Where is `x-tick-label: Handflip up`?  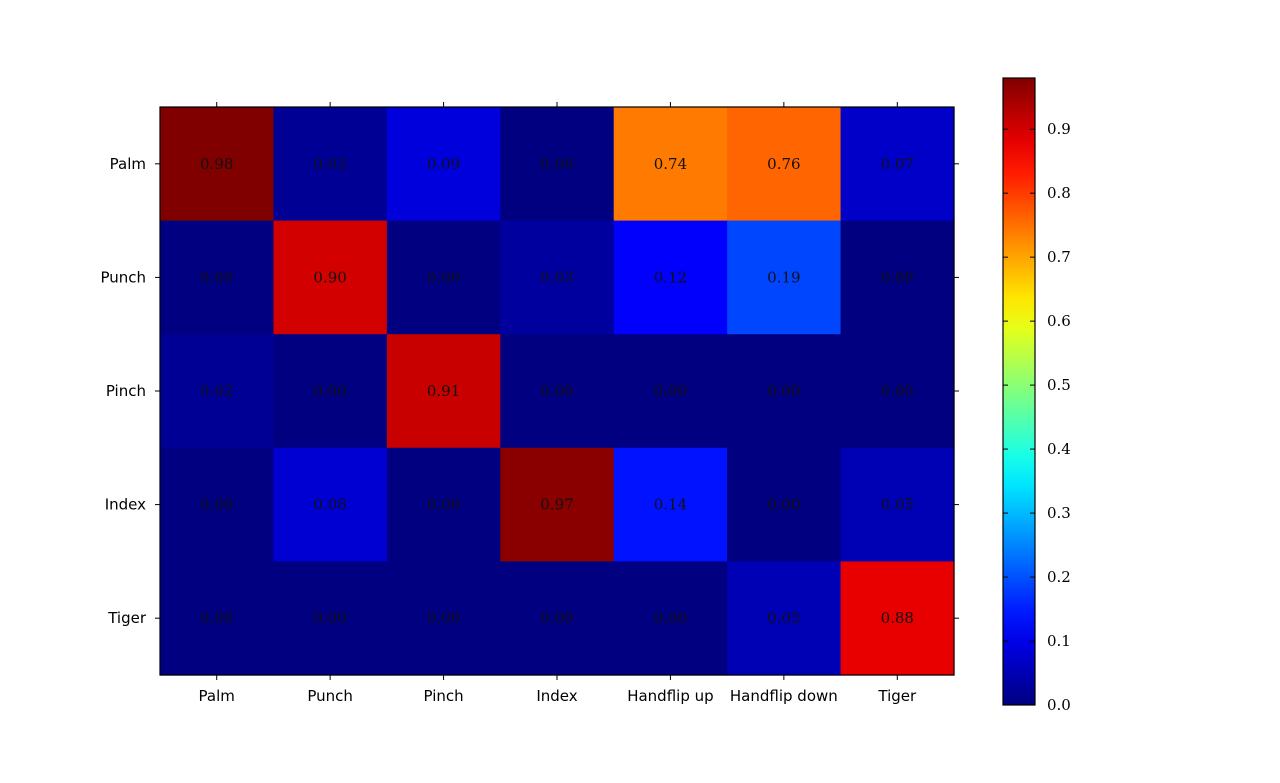
x-tick-label: Handflip up is located at coordinates (670, 696).